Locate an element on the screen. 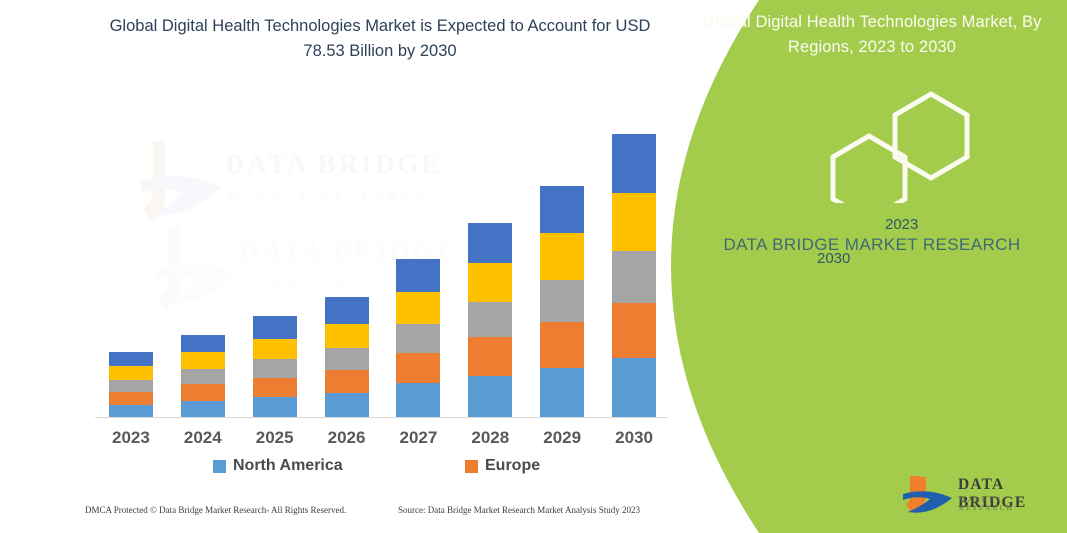  watermark-subtitle: MARKET RESEARCH is located at coordinates (329, 197).